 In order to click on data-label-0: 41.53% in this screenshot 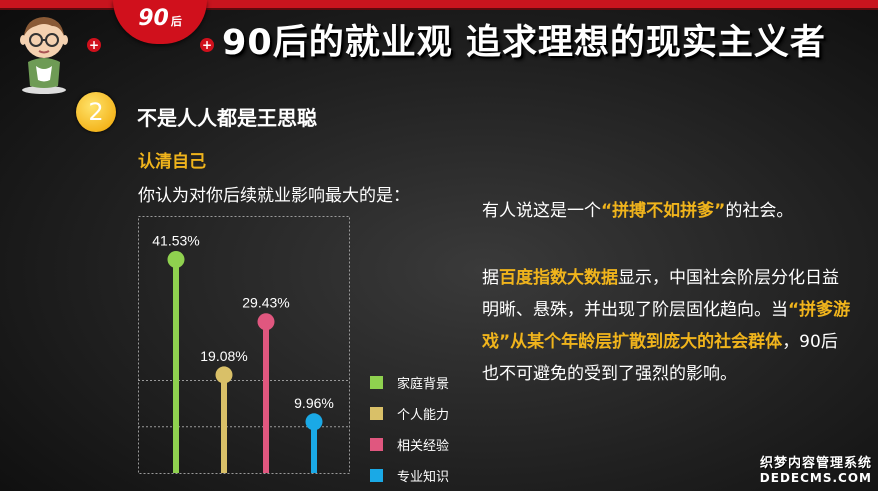, I will do `click(175, 241)`.